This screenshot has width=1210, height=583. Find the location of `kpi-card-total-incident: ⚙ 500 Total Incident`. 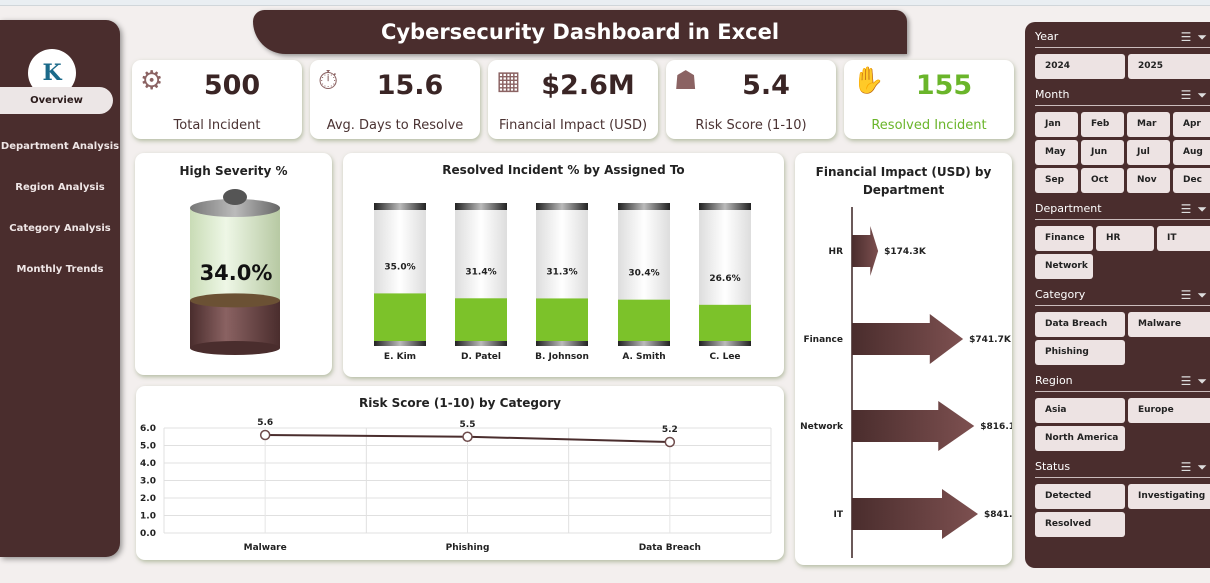

kpi-card-total-incident: ⚙ 500 Total Incident is located at coordinates (217, 99).